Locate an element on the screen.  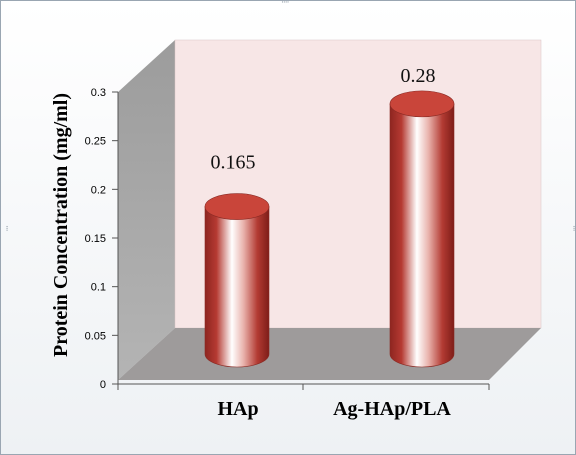
x-category-label: HAp is located at coordinates (237, 409).